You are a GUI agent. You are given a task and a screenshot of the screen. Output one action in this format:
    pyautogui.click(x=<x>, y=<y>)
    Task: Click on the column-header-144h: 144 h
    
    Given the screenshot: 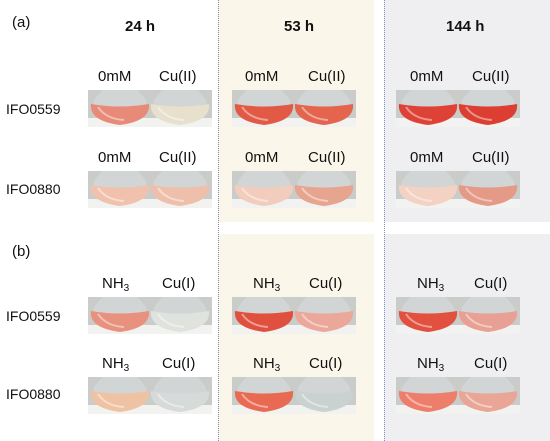 What is the action you would take?
    pyautogui.click(x=465, y=26)
    